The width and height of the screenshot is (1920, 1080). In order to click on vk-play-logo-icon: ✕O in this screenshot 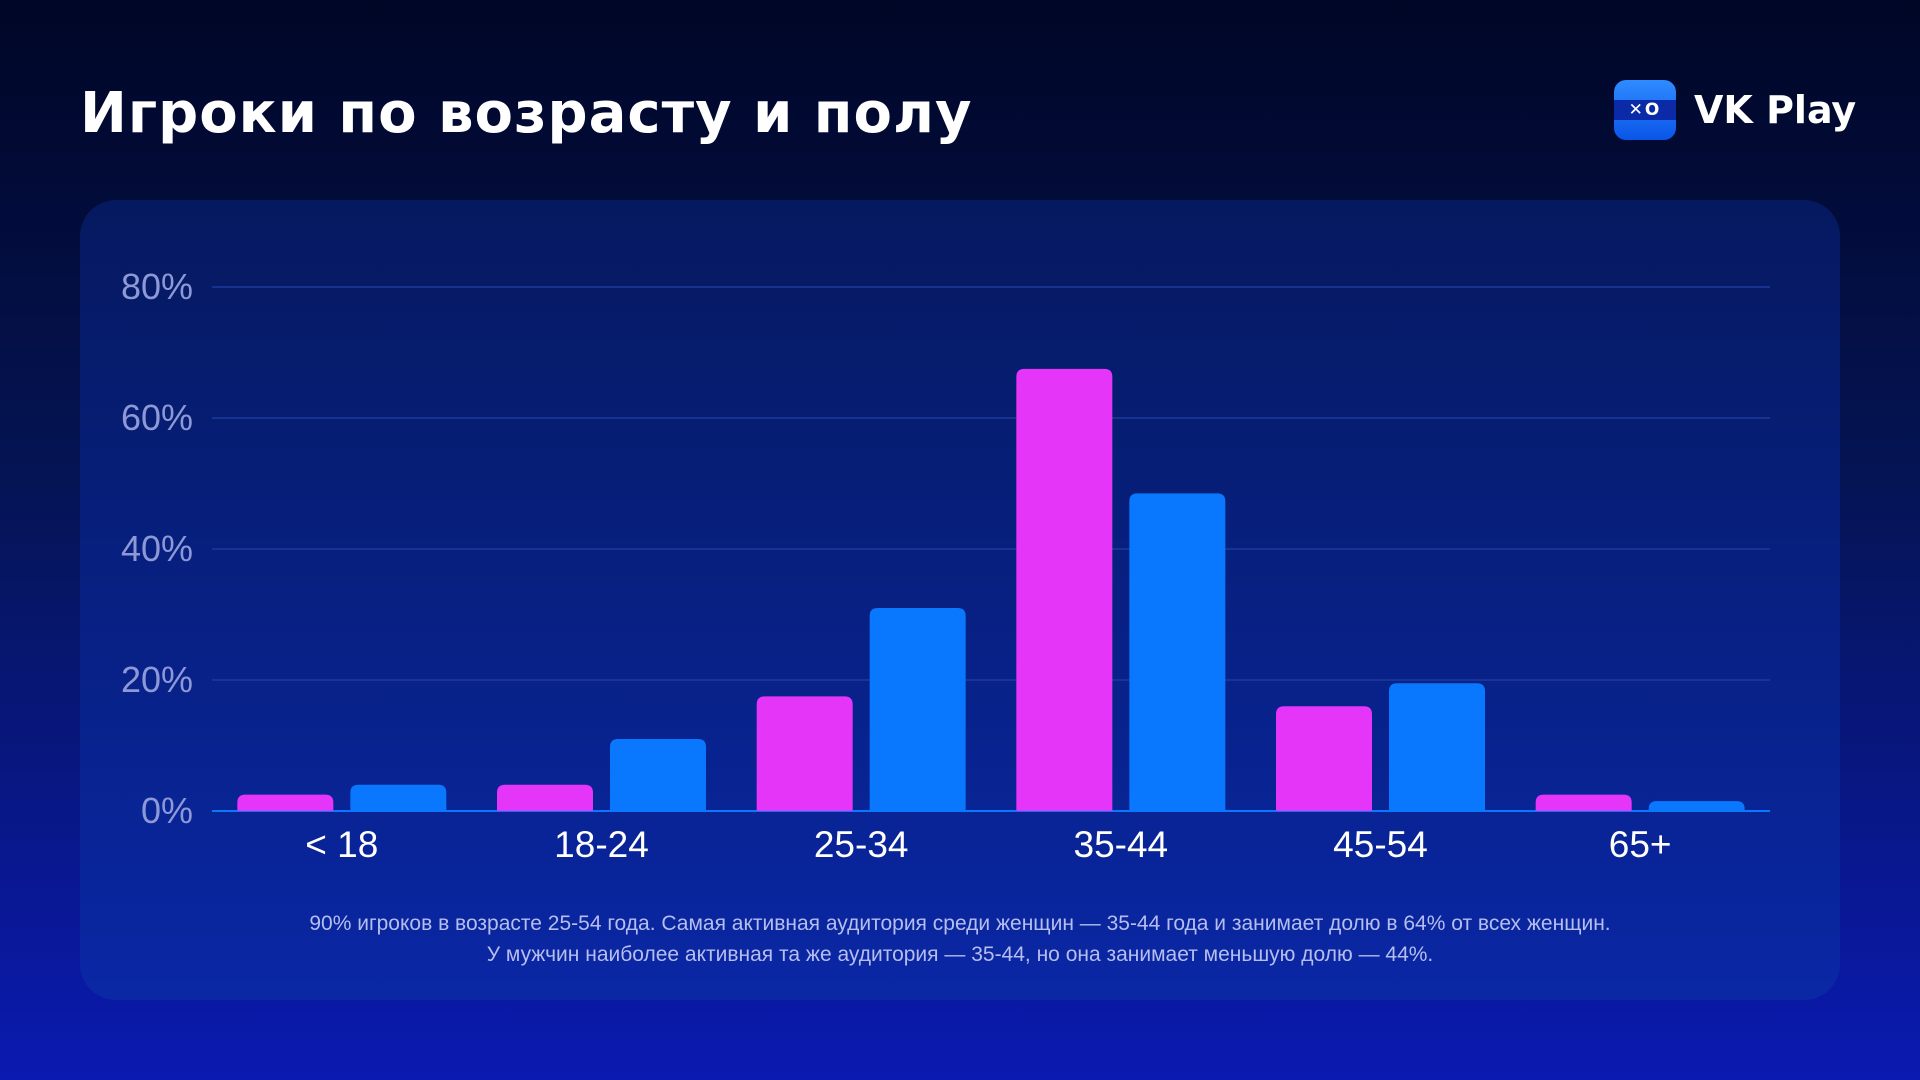, I will do `click(1645, 110)`.